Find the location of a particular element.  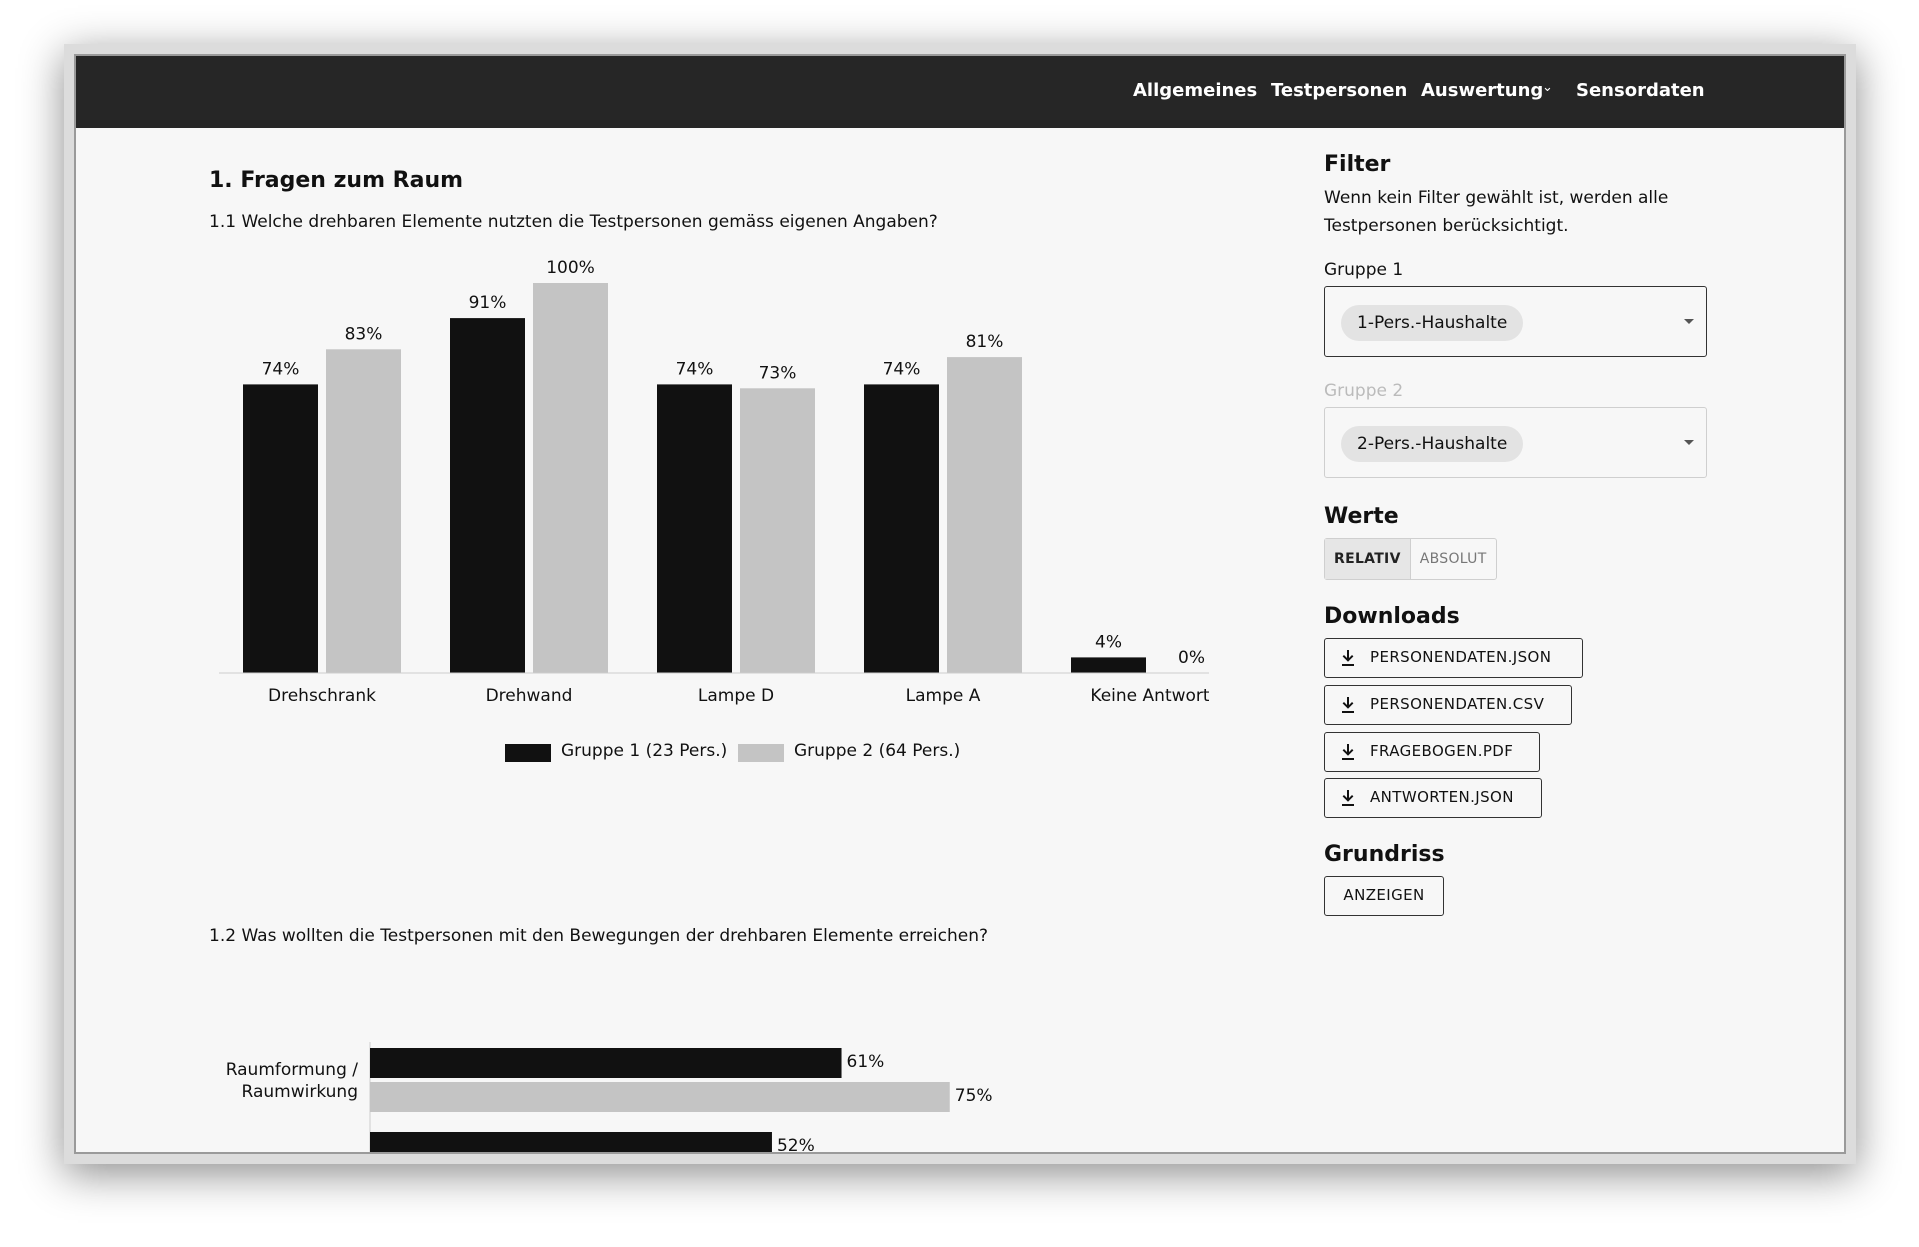

toggle-relativ: RELATIV is located at coordinates (1368, 559).